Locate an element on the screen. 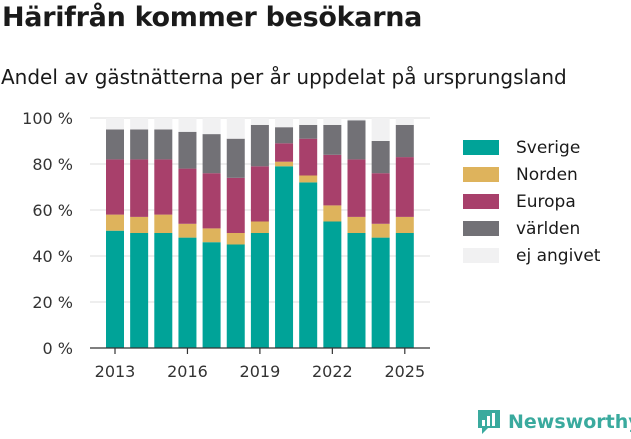 Image resolution: width=631 pixels, height=439 pixels. y-tick-label: 0 % is located at coordinates (58, 348).